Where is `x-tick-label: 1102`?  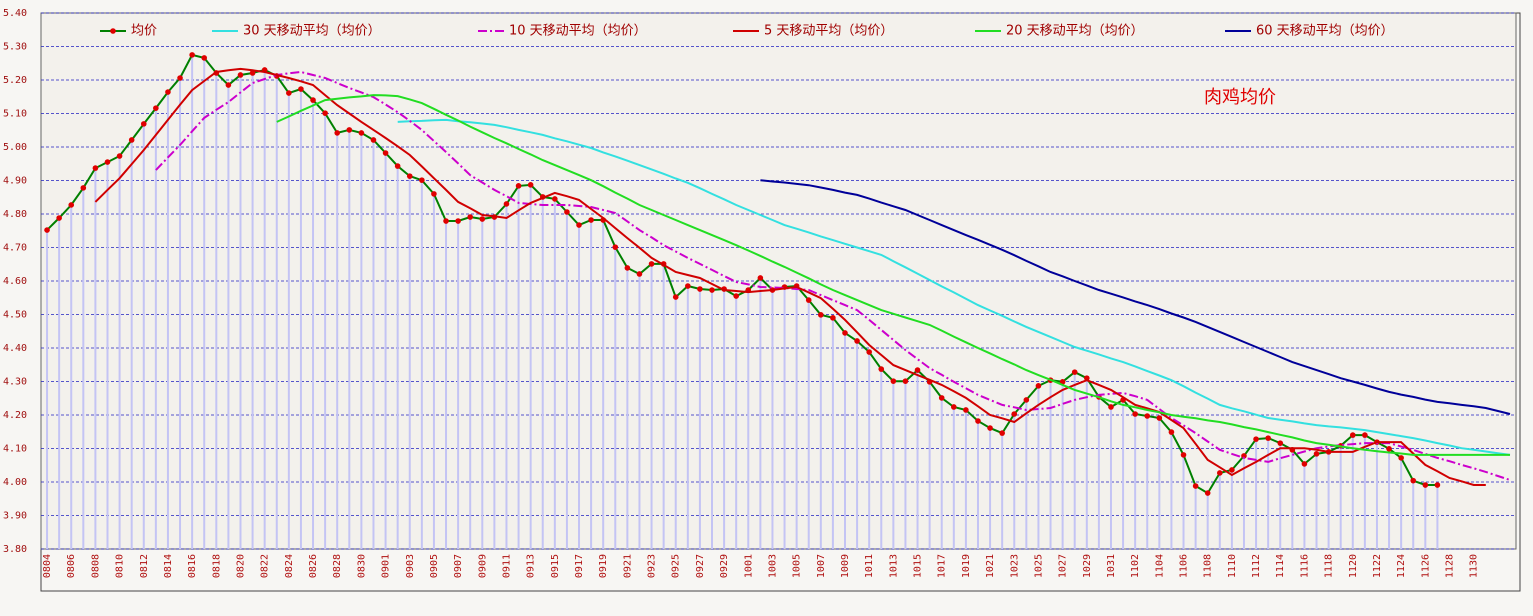 x-tick-label: 1102 is located at coordinates (1135, 566).